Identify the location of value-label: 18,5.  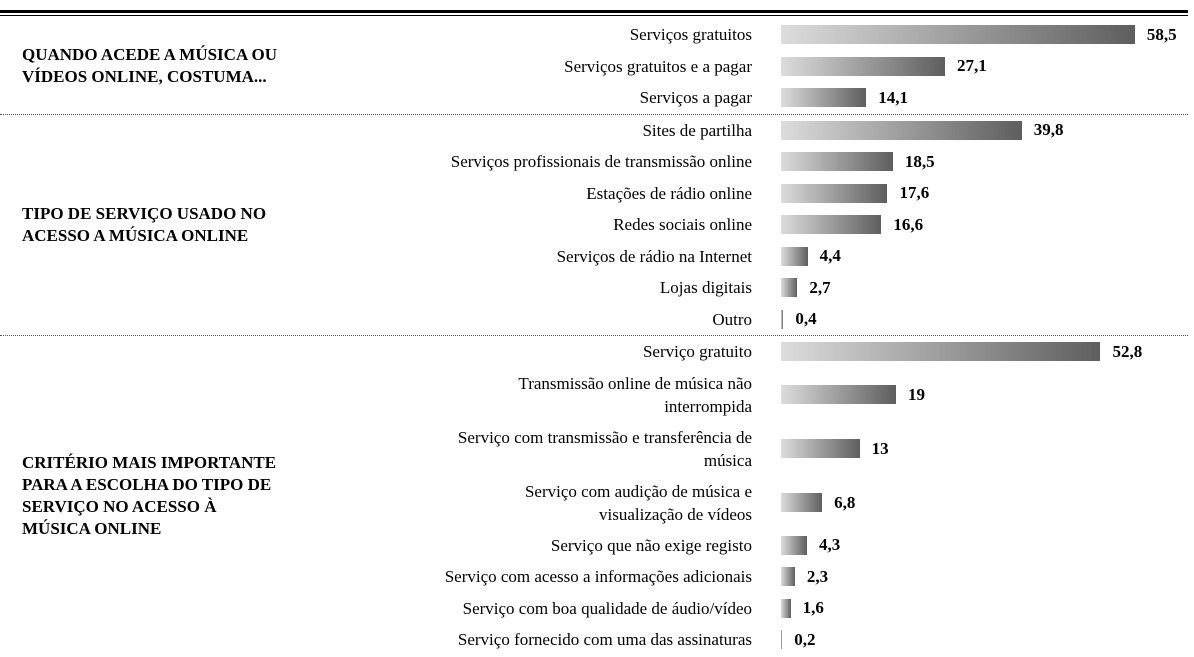
(919, 161).